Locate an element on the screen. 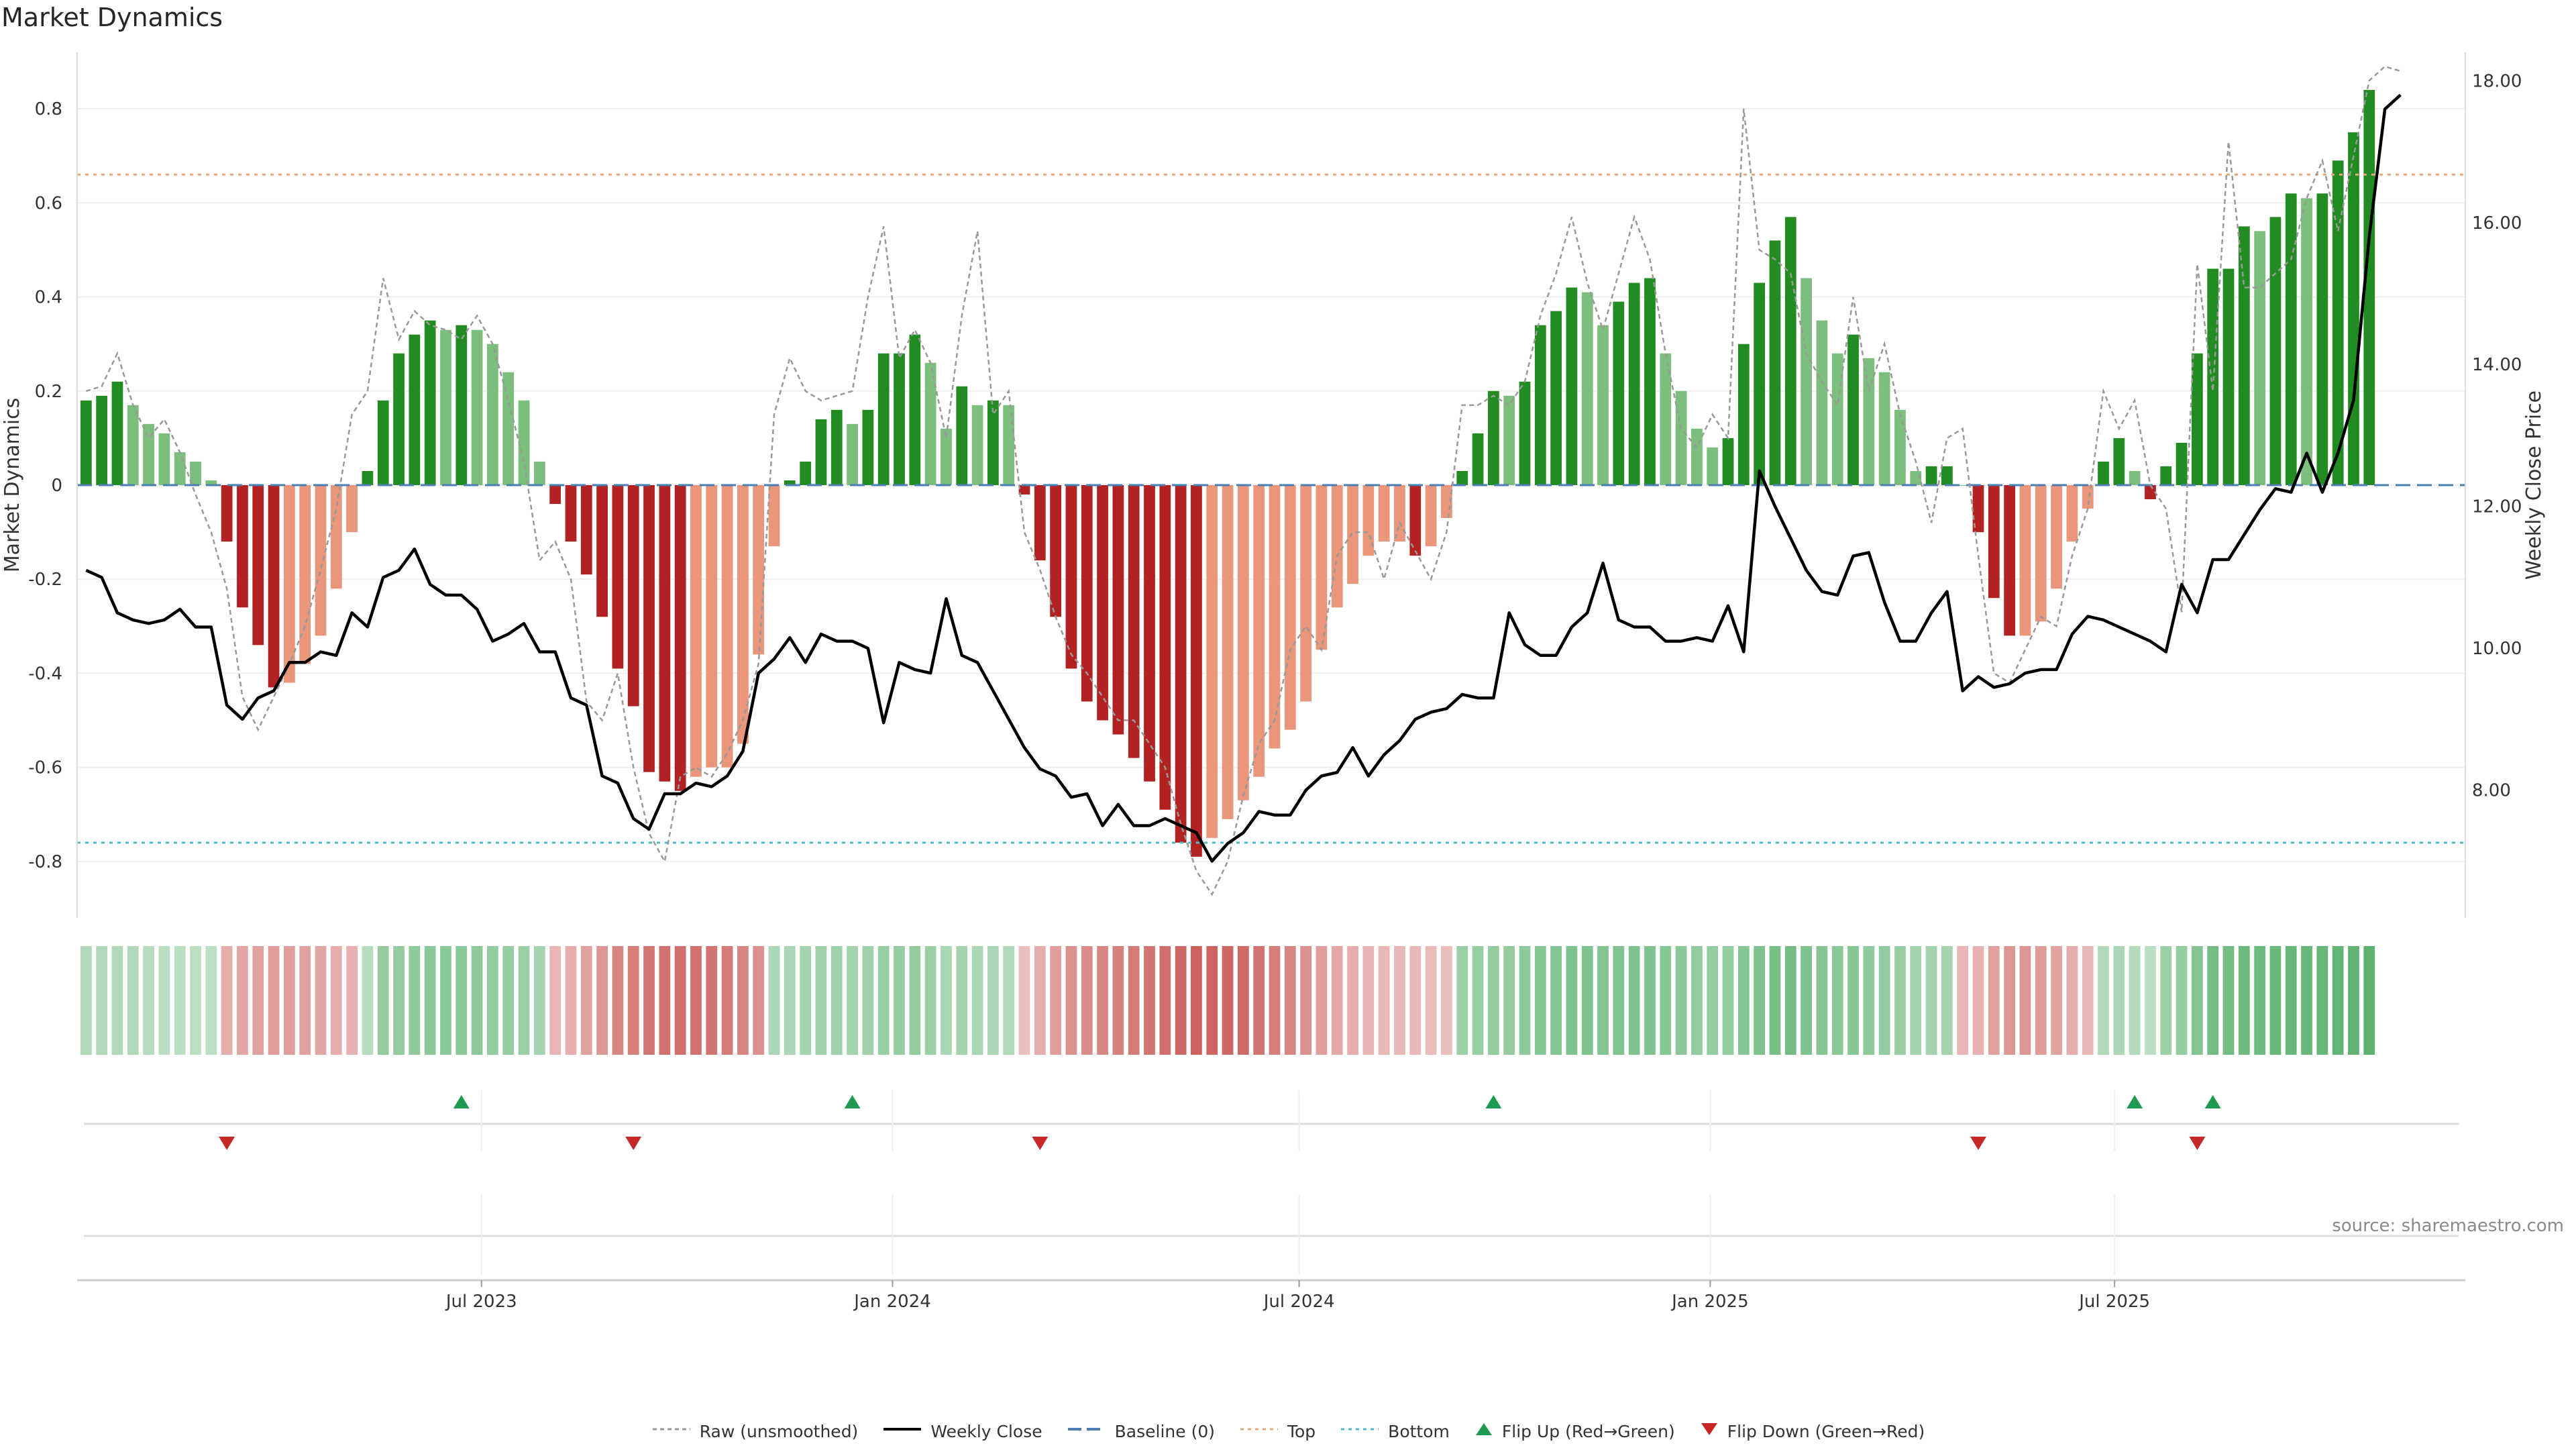  legend-item-top: Top is located at coordinates (1277, 1431).